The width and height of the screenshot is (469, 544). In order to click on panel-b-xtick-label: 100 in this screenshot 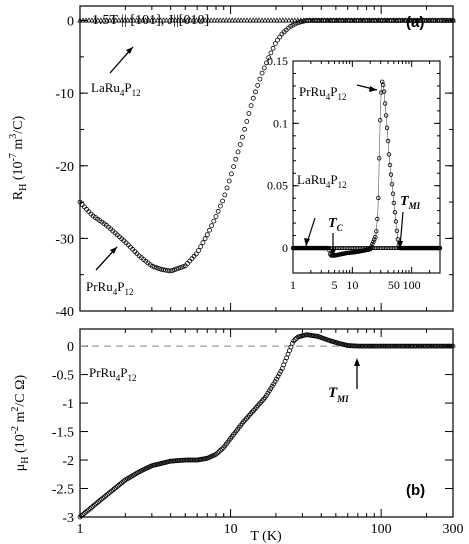, I will do `click(381, 529)`.